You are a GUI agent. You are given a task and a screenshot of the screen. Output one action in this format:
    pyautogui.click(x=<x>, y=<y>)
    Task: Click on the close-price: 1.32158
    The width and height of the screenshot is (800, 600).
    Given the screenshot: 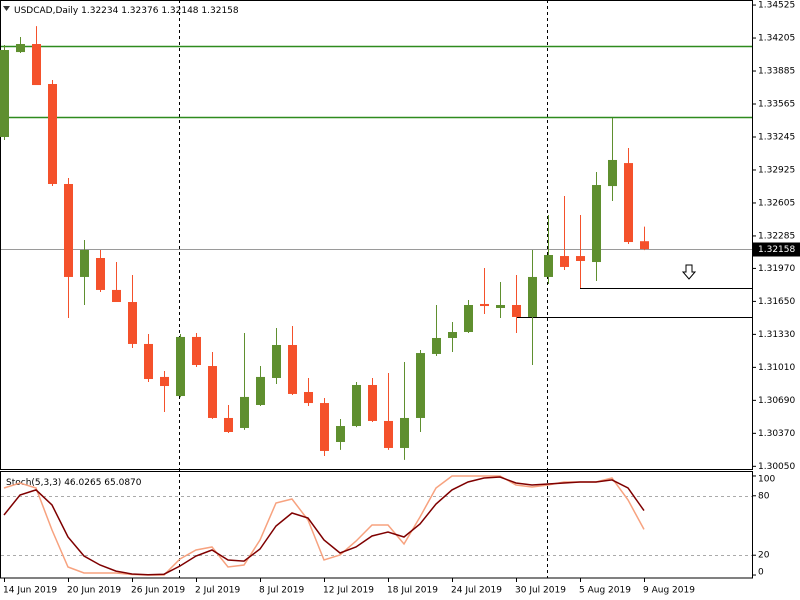 What is the action you would take?
    pyautogui.click(x=219, y=11)
    